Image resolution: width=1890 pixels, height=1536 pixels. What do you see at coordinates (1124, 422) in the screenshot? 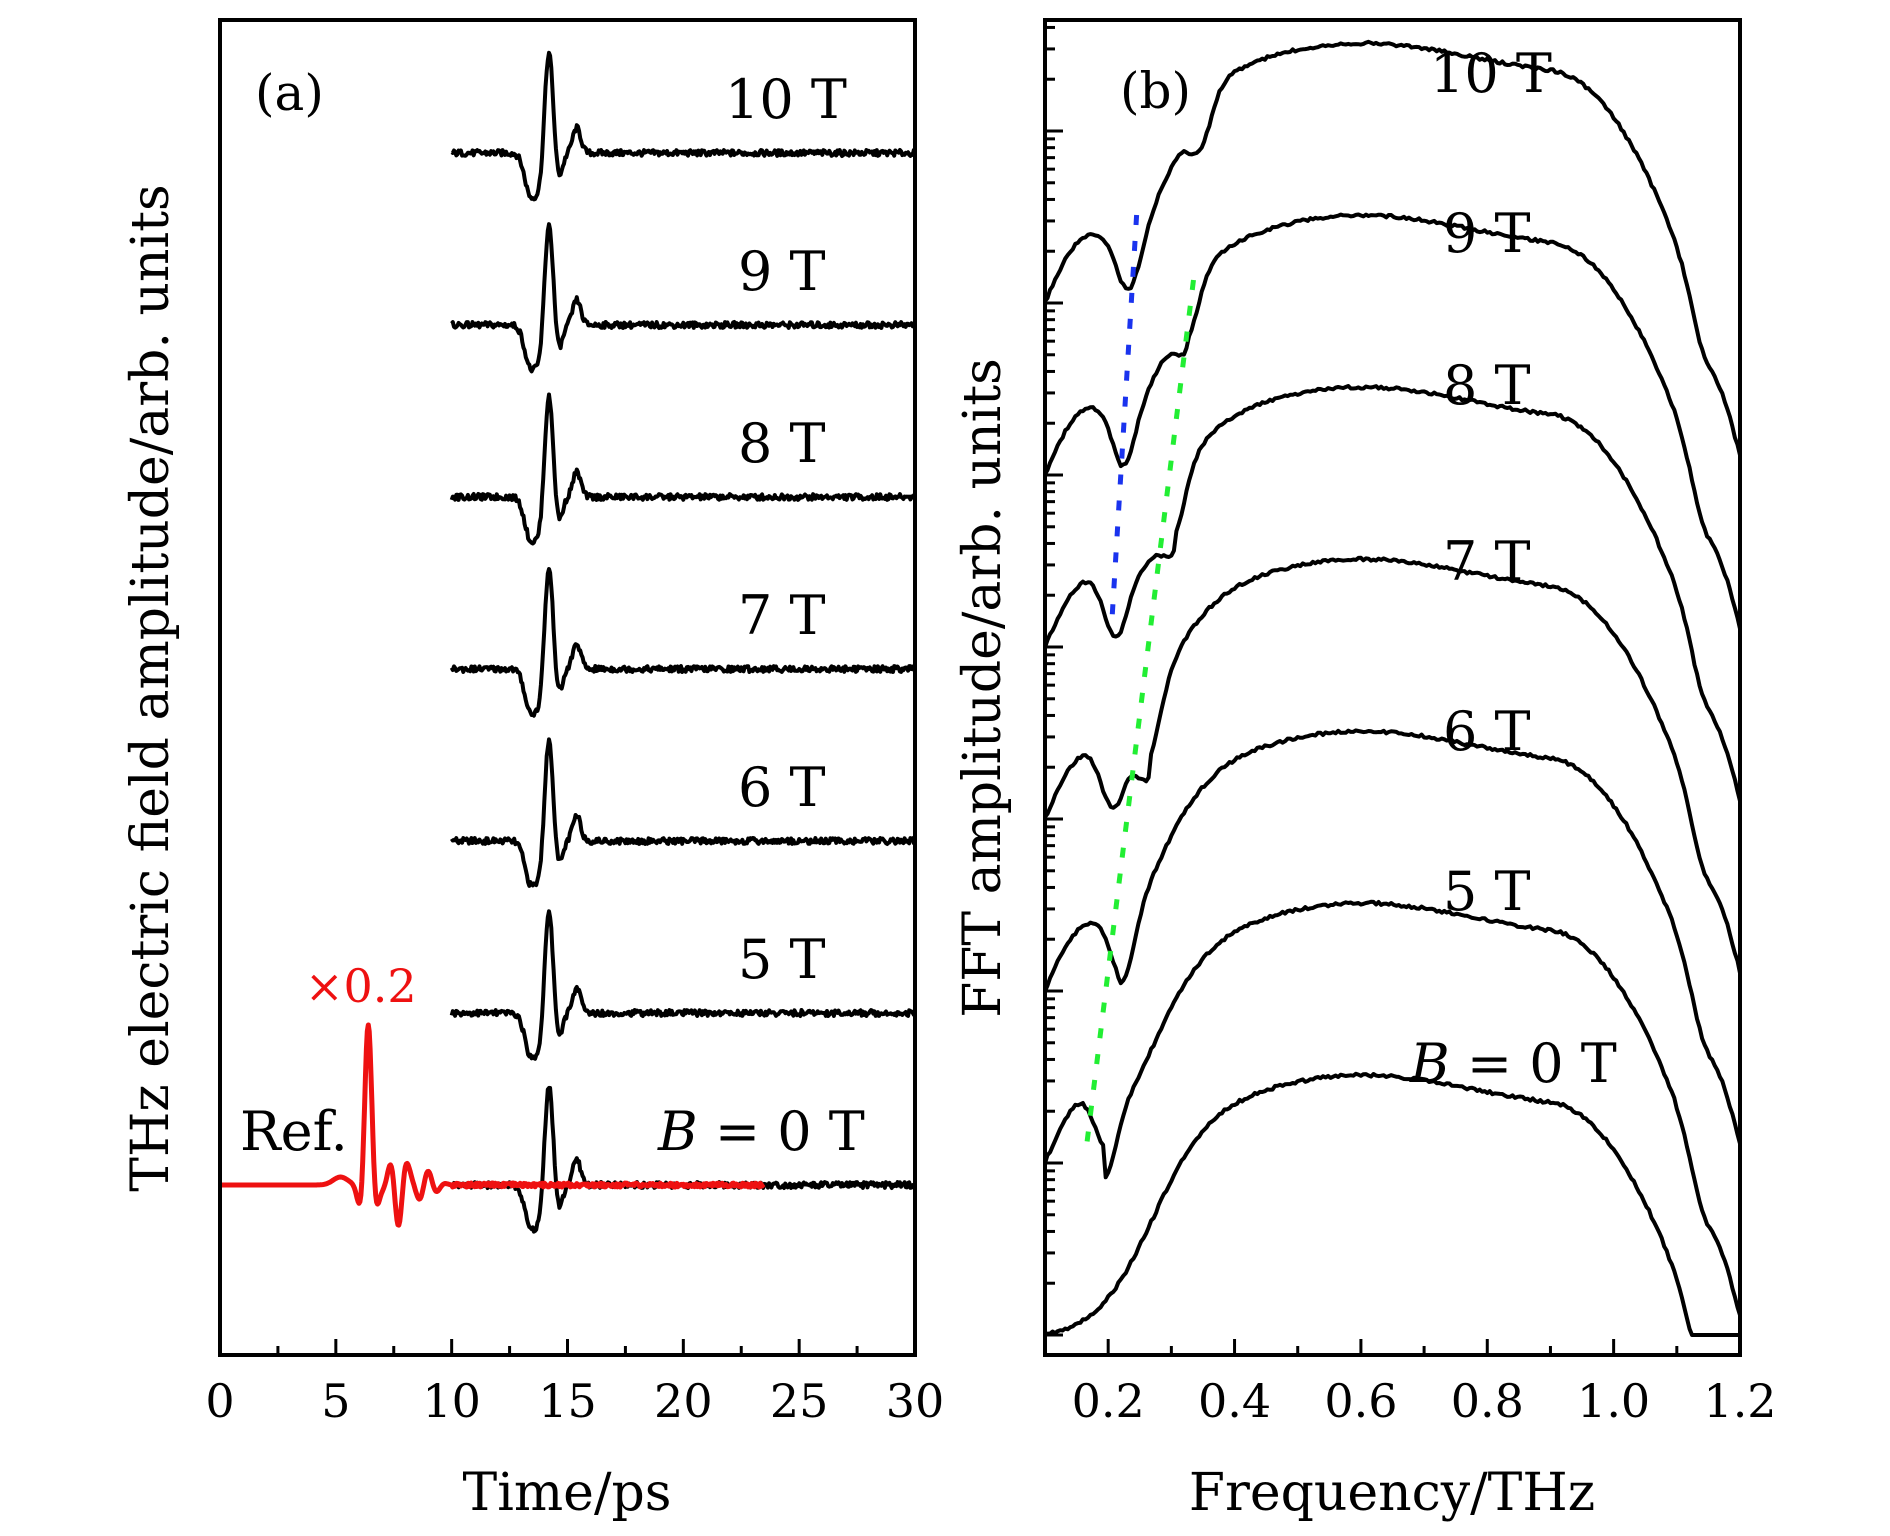
I see `guide-line-lower` at bounding box center [1124, 422].